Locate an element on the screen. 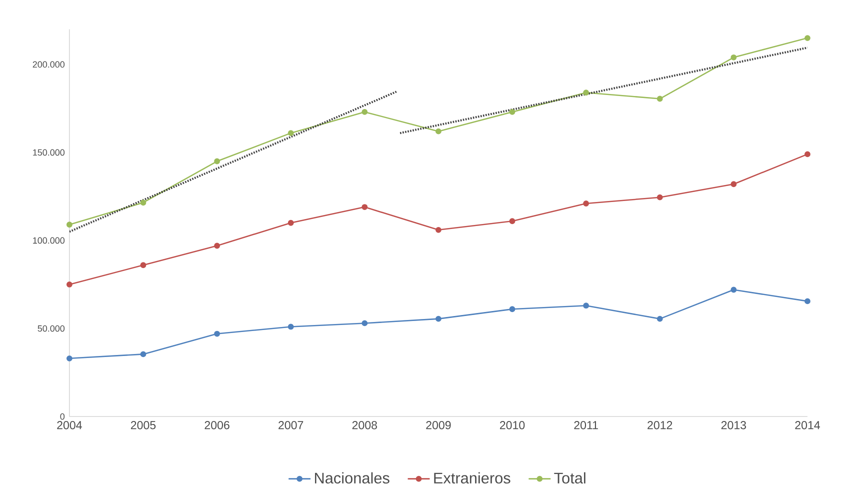 The height and width of the screenshot is (497, 844). y-tick-label: 150.000 is located at coordinates (49, 152).